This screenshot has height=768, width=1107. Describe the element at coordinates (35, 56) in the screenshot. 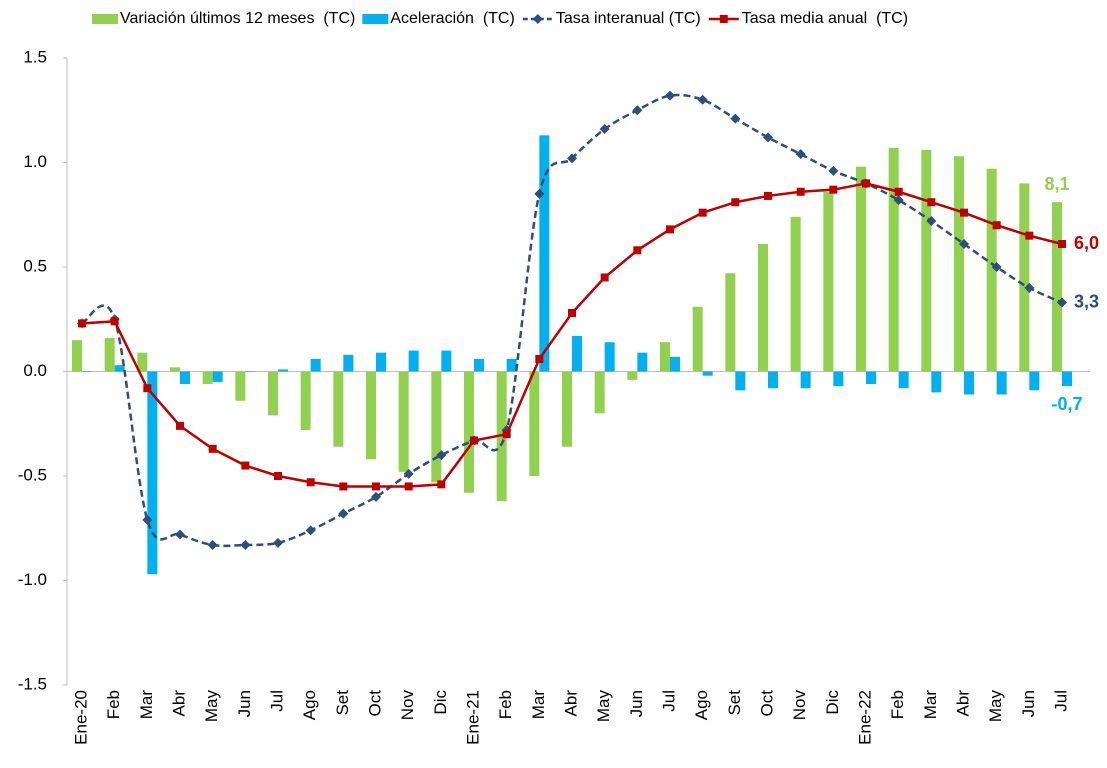

I see `y-tick-label: 1.5` at that location.